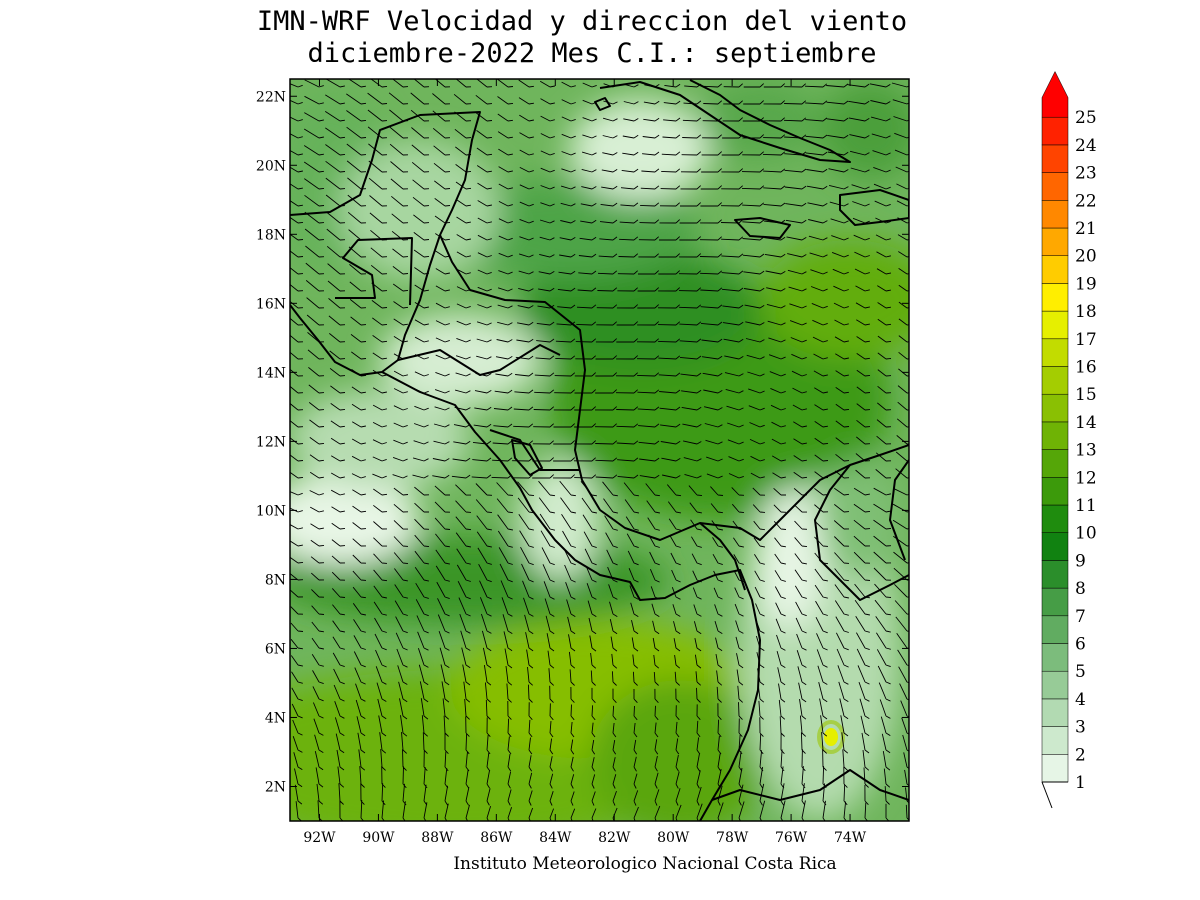  I want to click on colorbar-label: 24, so click(1086, 146).